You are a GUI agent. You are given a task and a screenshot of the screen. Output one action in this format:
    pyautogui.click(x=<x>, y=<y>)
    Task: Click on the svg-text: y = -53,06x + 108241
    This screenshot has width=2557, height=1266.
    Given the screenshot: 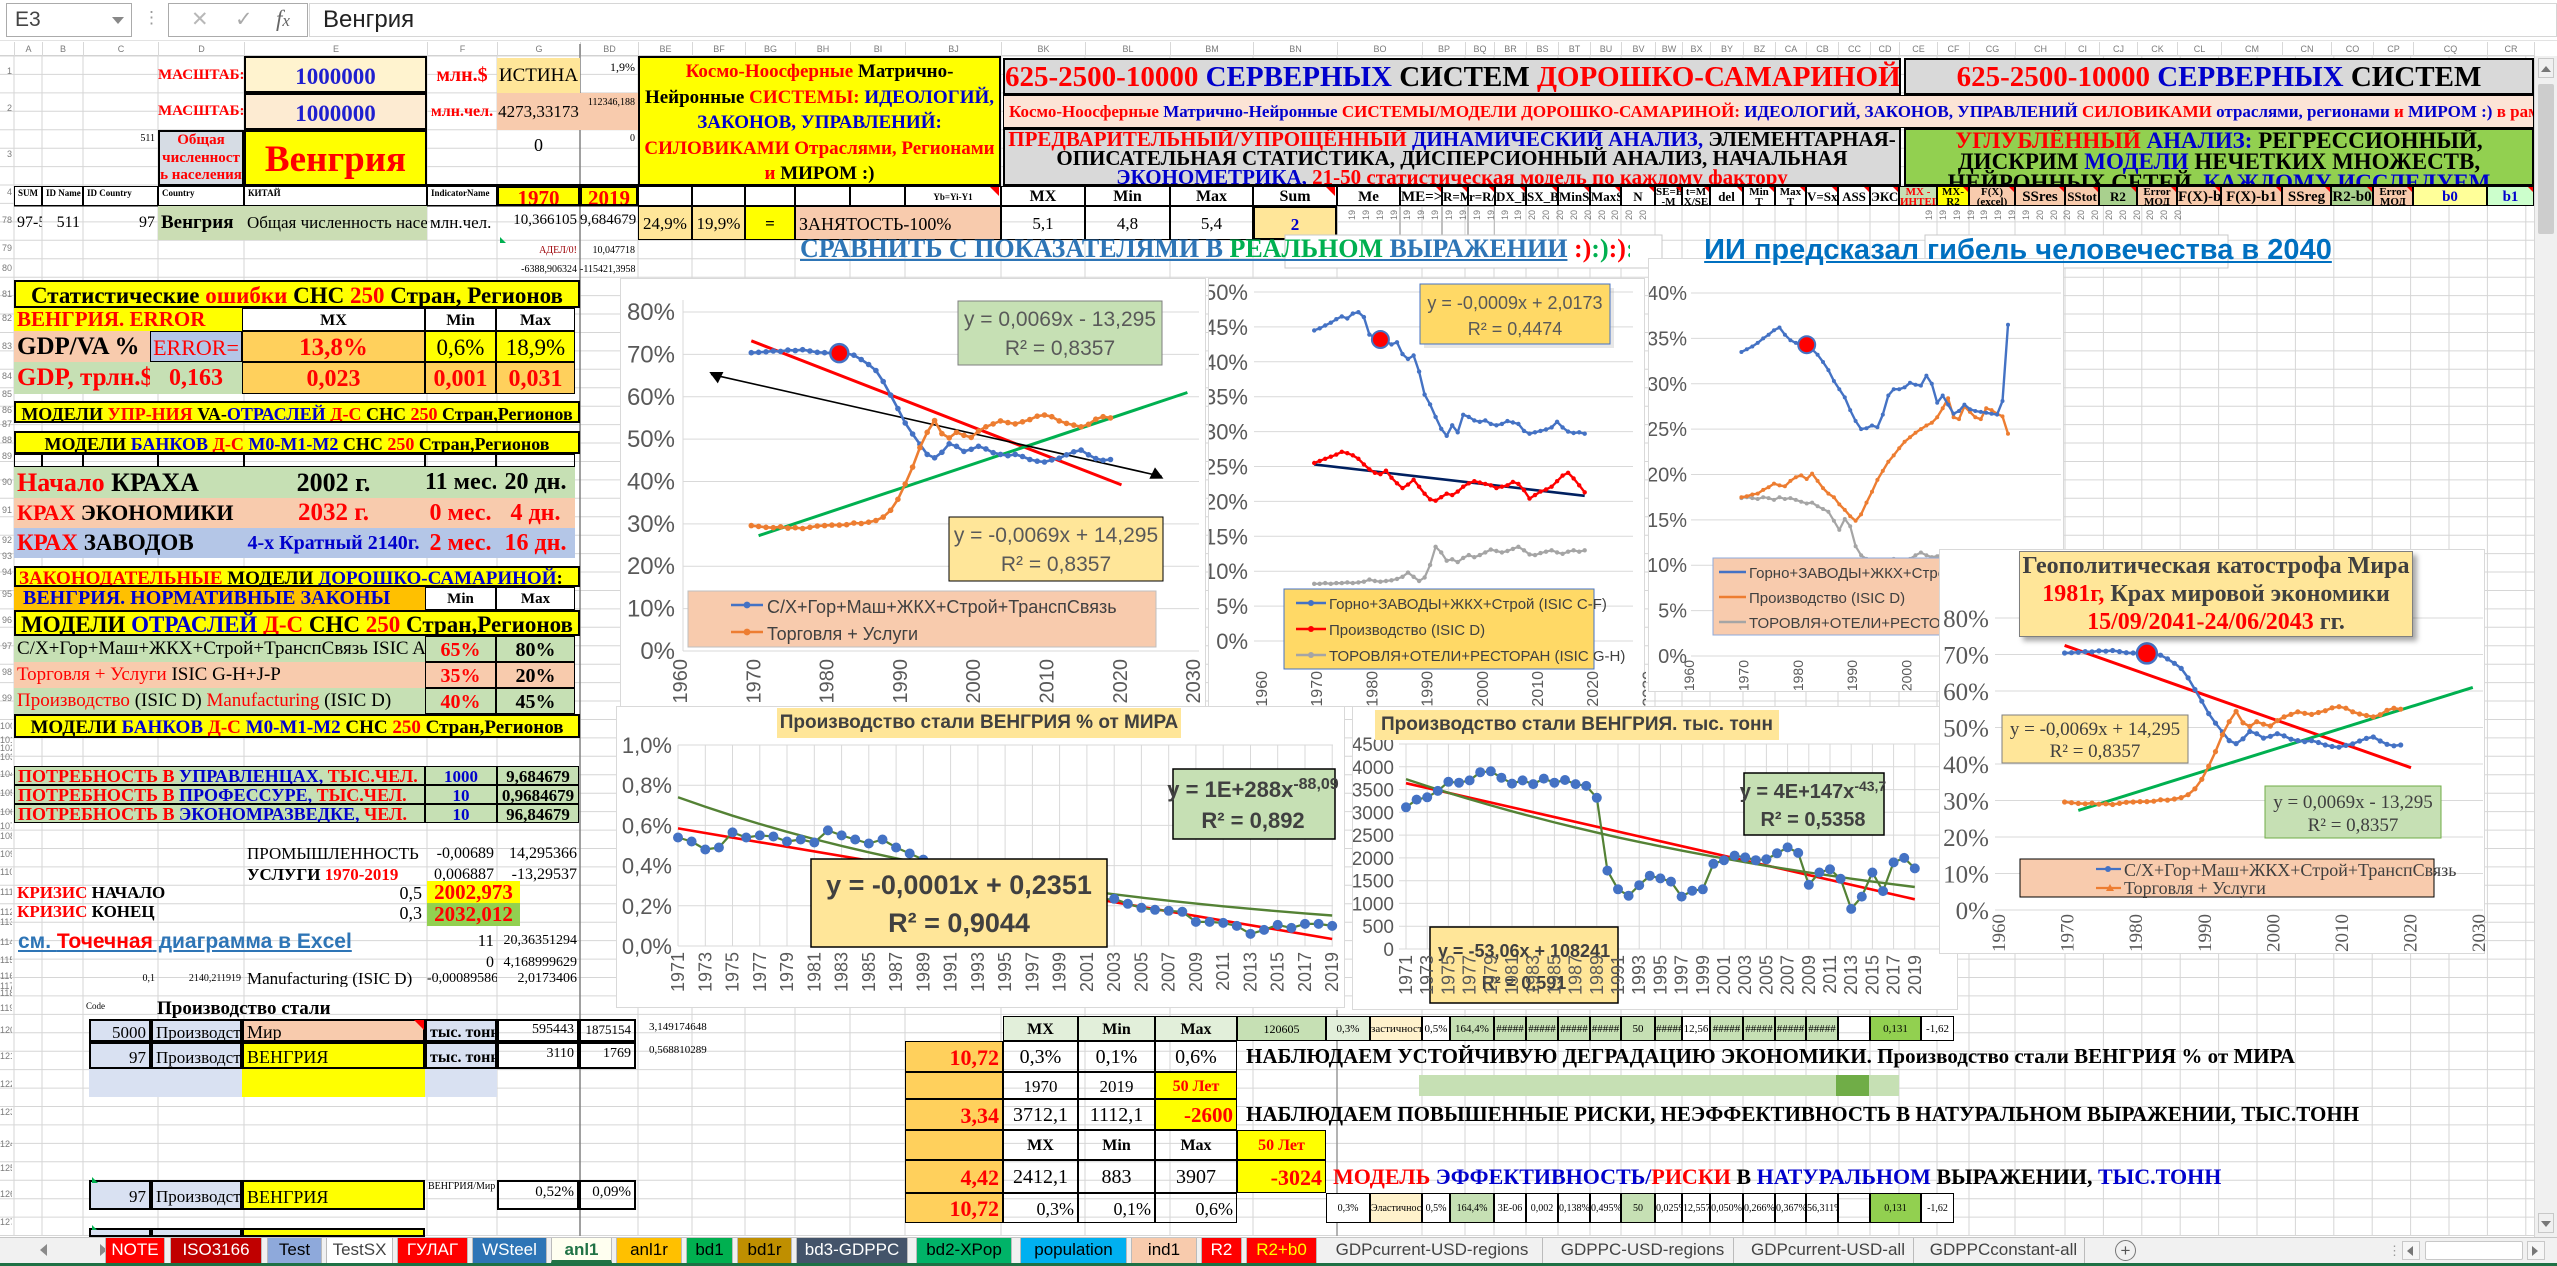 What is the action you would take?
    pyautogui.click(x=1524, y=951)
    